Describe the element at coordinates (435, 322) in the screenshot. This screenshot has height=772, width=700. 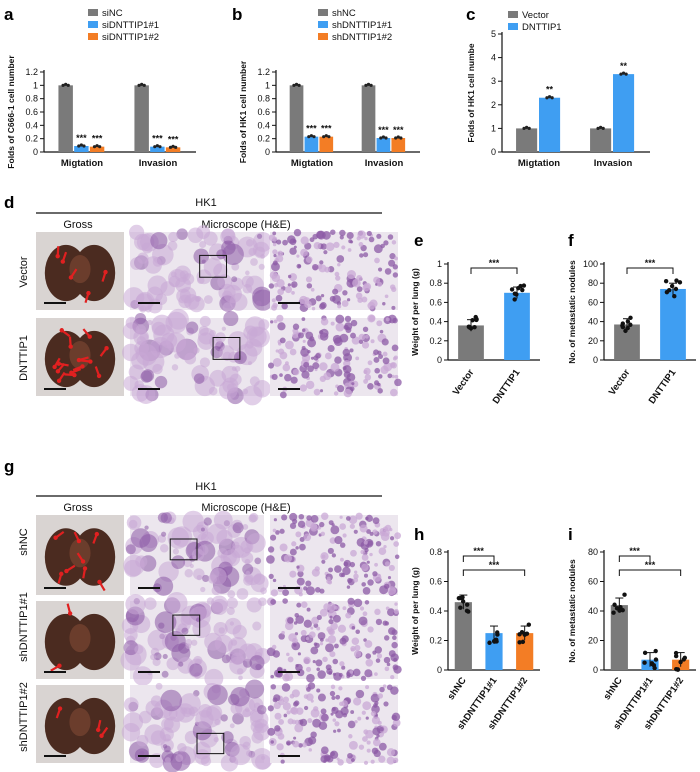
I see `y-tick-label: 0.4` at that location.